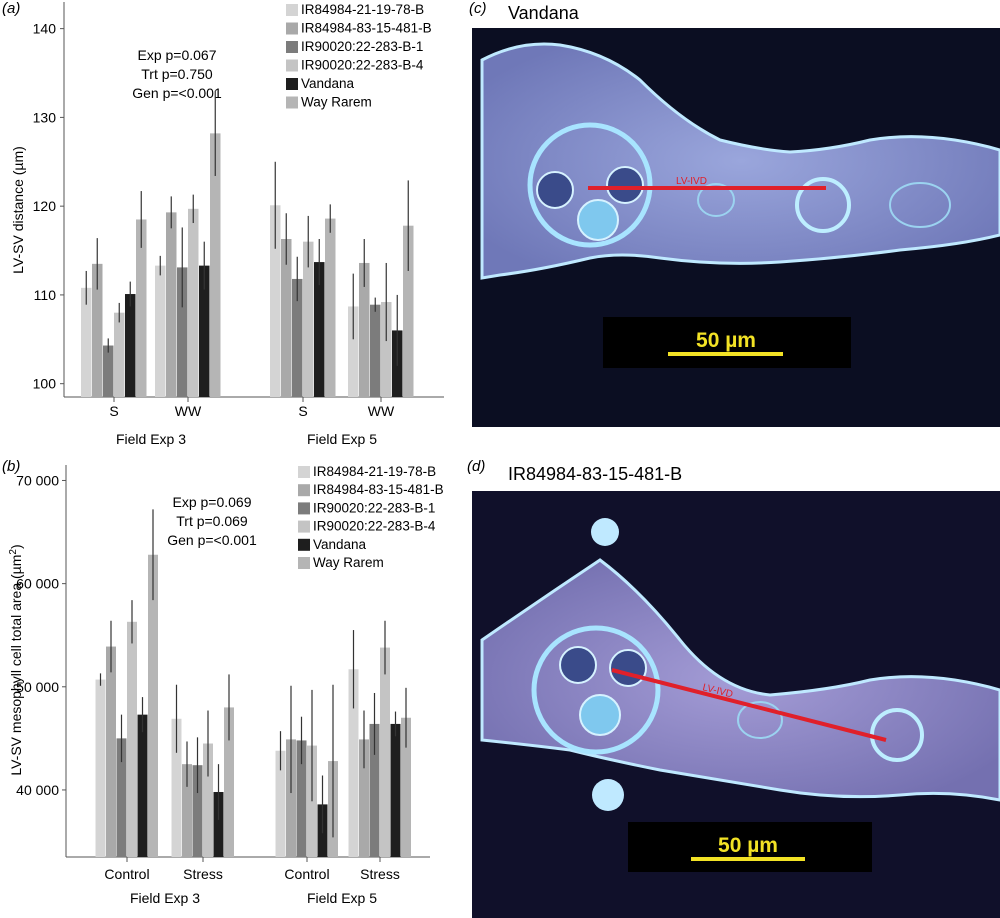 The height and width of the screenshot is (918, 1000). Describe the element at coordinates (342, 898) in the screenshot. I see `group-label: Field Exp 5` at that location.